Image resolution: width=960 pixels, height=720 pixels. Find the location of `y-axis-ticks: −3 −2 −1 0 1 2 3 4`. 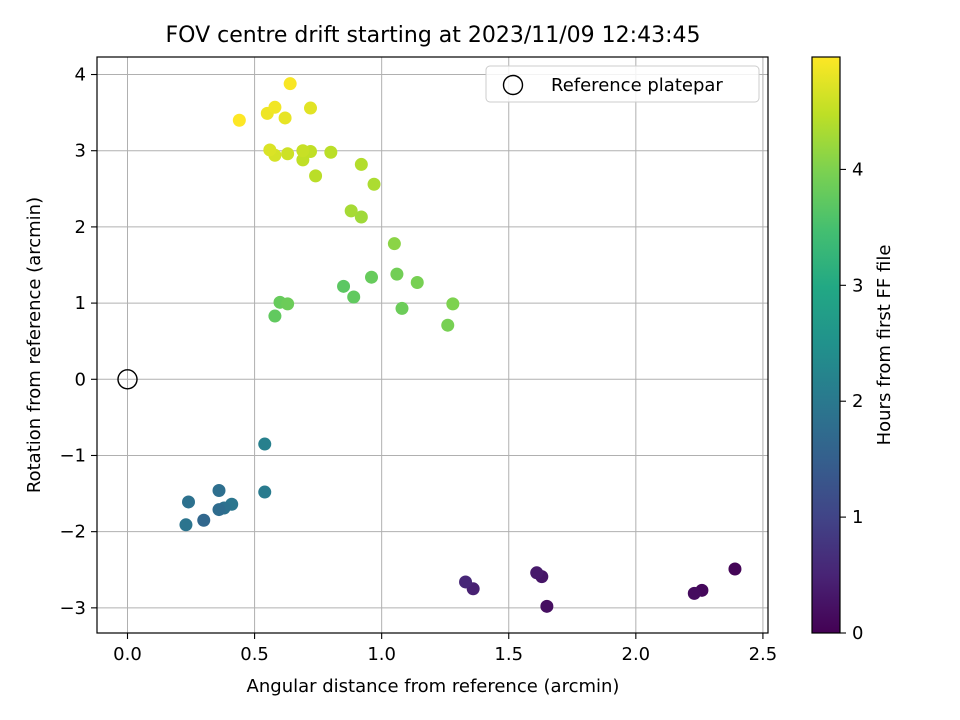

y-axis-ticks: −3 −2 −1 0 1 2 3 4 is located at coordinates (78, 342).